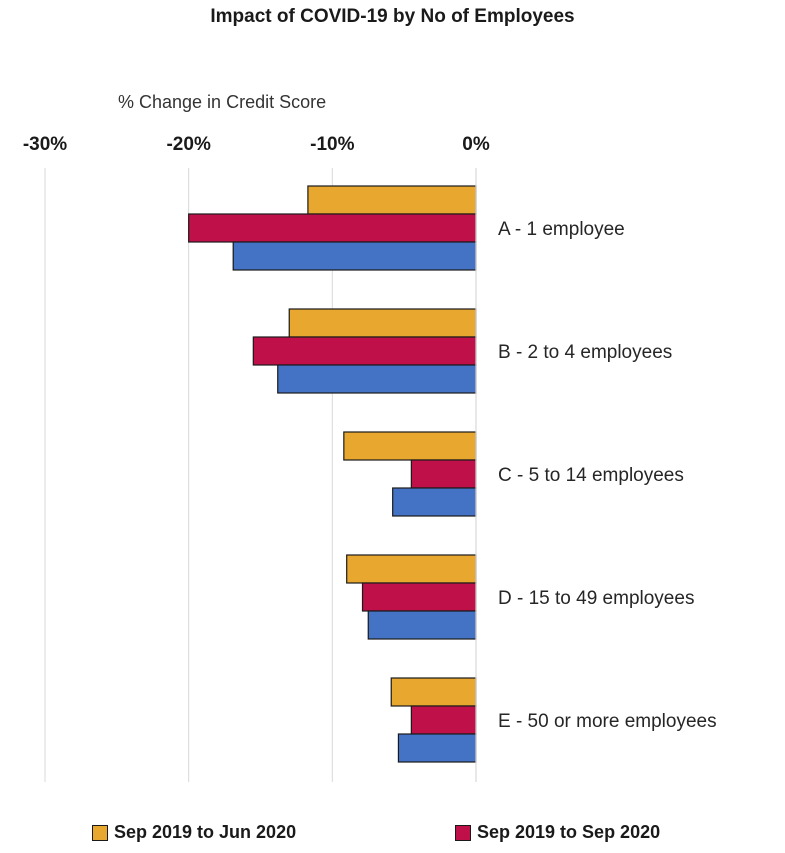 Image resolution: width=785 pixels, height=853 pixels. Describe the element at coordinates (392, 16) in the screenshot. I see `chart-title: Impact of COVID-19 by No of Employees` at that location.